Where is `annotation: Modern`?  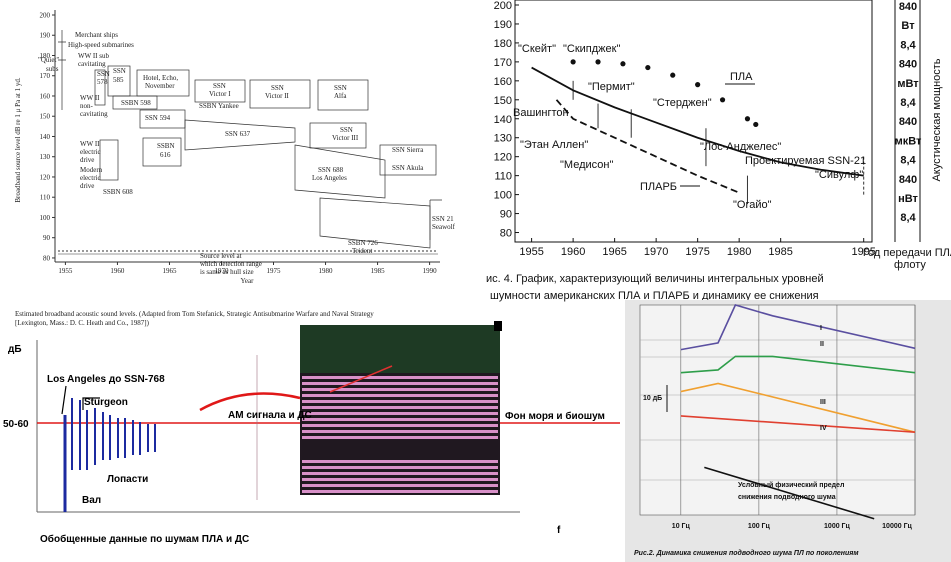 annotation: Modern is located at coordinates (91, 170).